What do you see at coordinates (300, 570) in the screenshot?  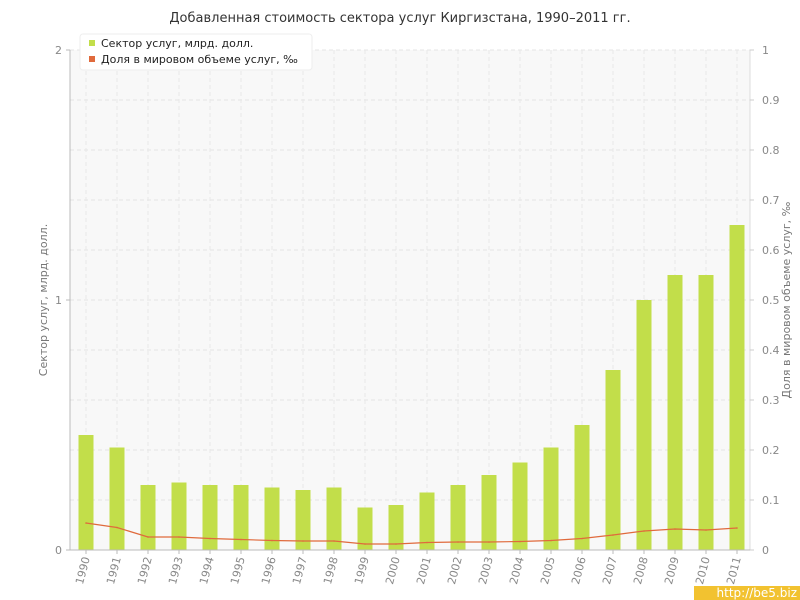 I see `x-tick-label: 1997` at bounding box center [300, 570].